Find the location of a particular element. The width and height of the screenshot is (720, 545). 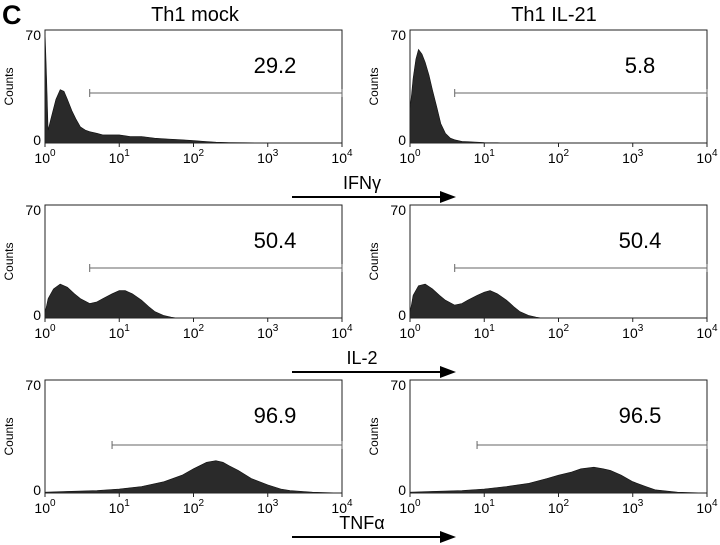

marker-label: TNFα is located at coordinates (361, 523).